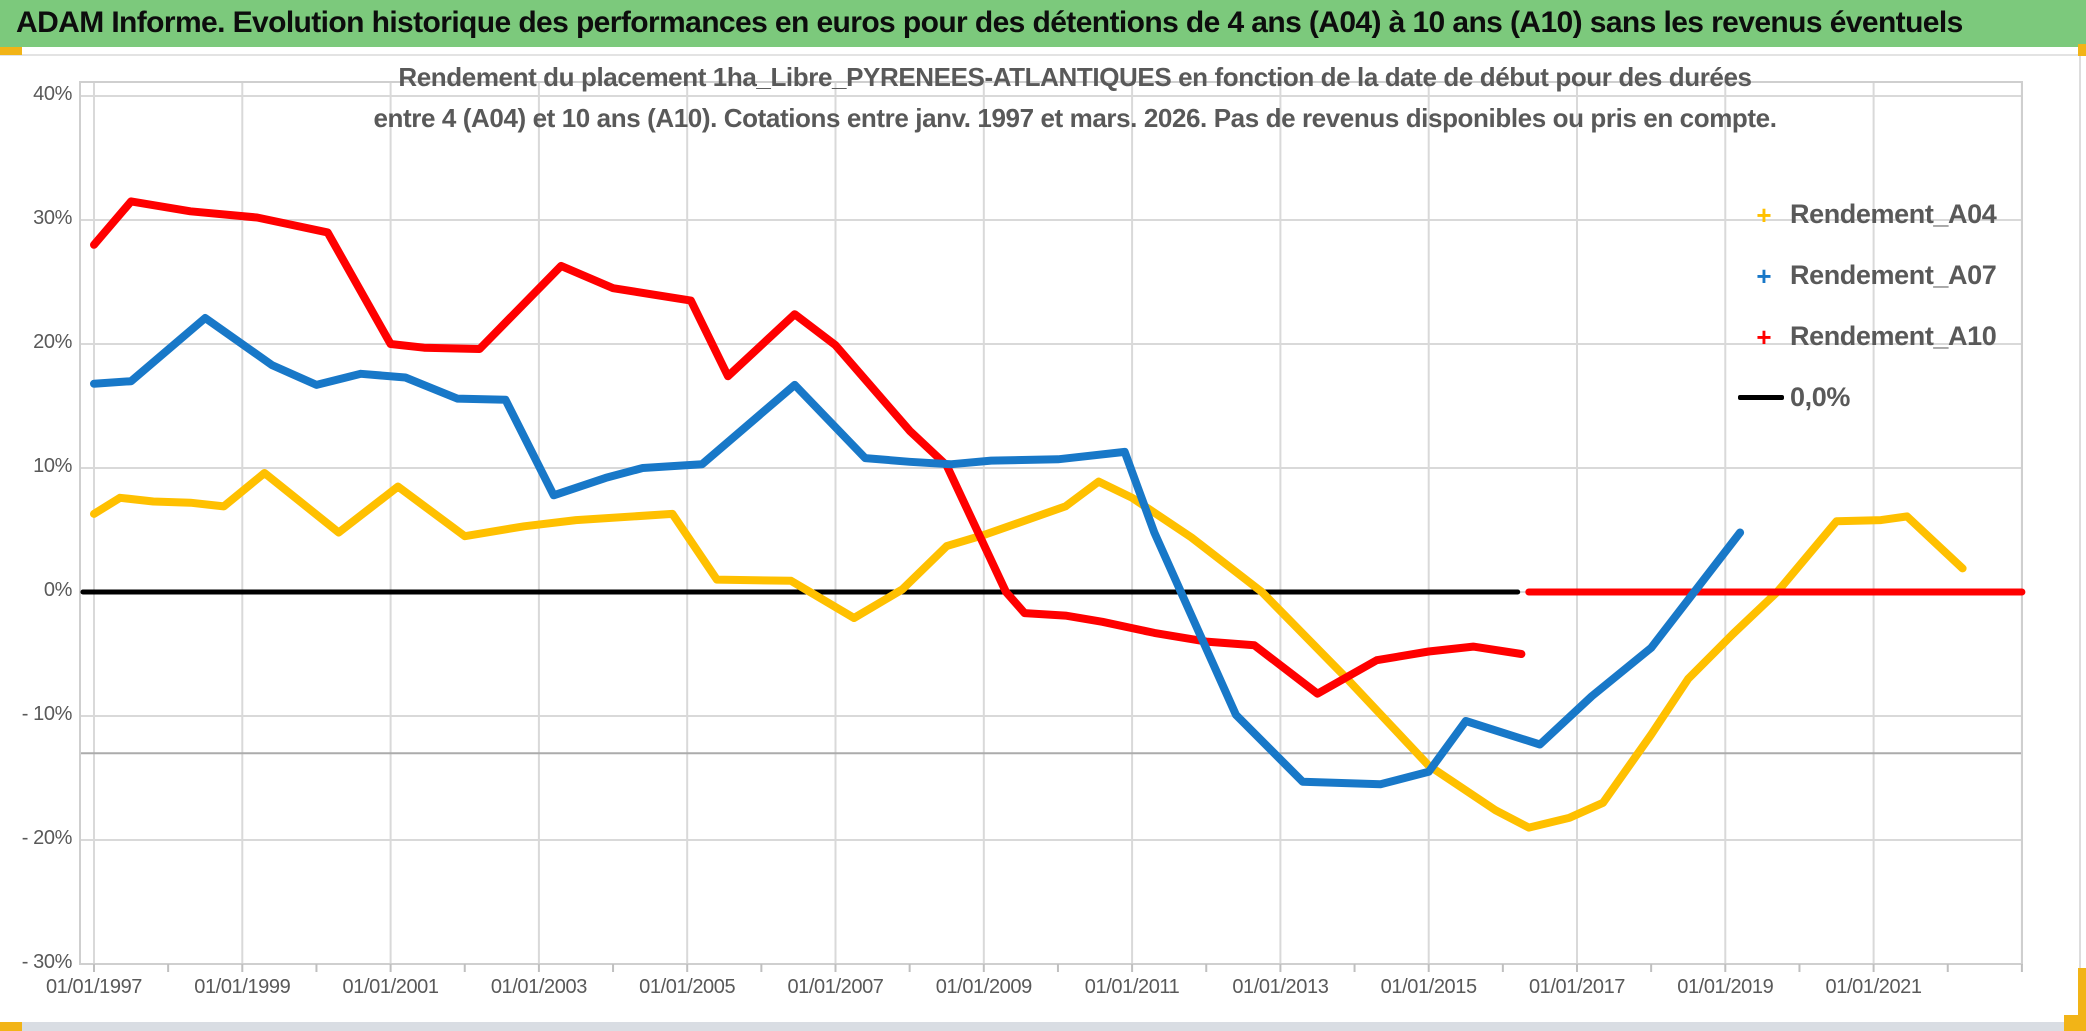 This screenshot has height=1031, width=2086. What do you see at coordinates (52, 218) in the screenshot?
I see `y-tick-label: 30%` at bounding box center [52, 218].